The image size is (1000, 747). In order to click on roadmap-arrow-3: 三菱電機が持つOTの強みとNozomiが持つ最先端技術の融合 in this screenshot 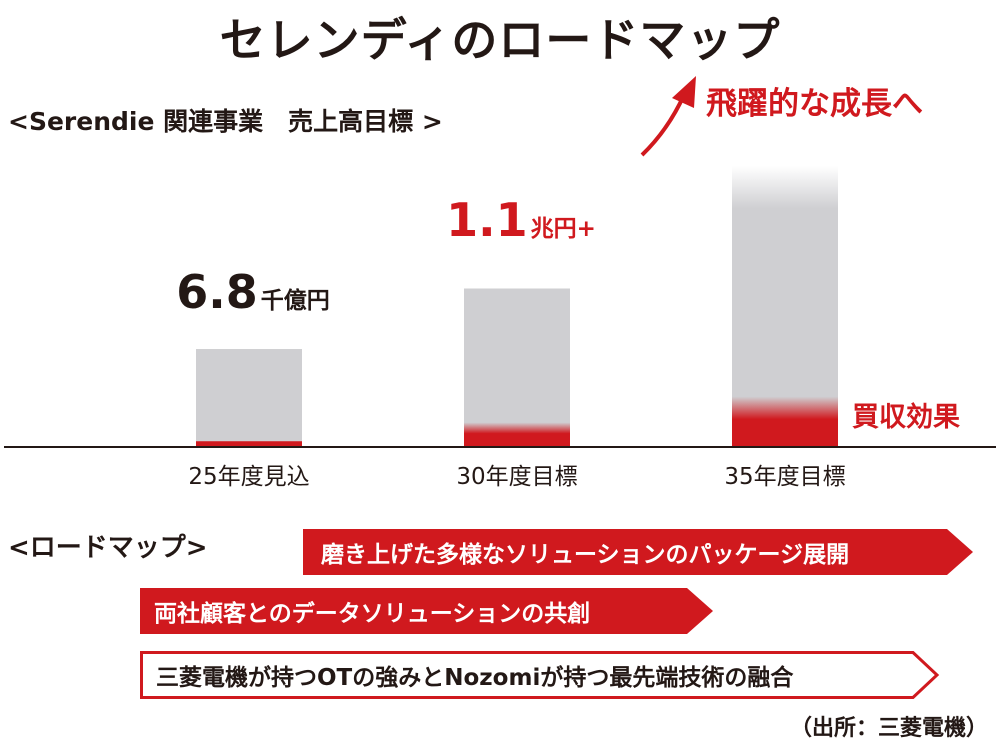, I will do `click(540, 675)`.